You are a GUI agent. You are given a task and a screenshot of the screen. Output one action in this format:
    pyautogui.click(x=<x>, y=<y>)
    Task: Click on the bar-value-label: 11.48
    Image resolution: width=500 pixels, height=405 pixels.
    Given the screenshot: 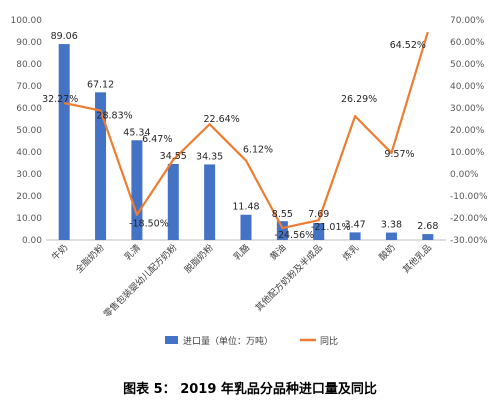 What is the action you would take?
    pyautogui.click(x=245, y=207)
    